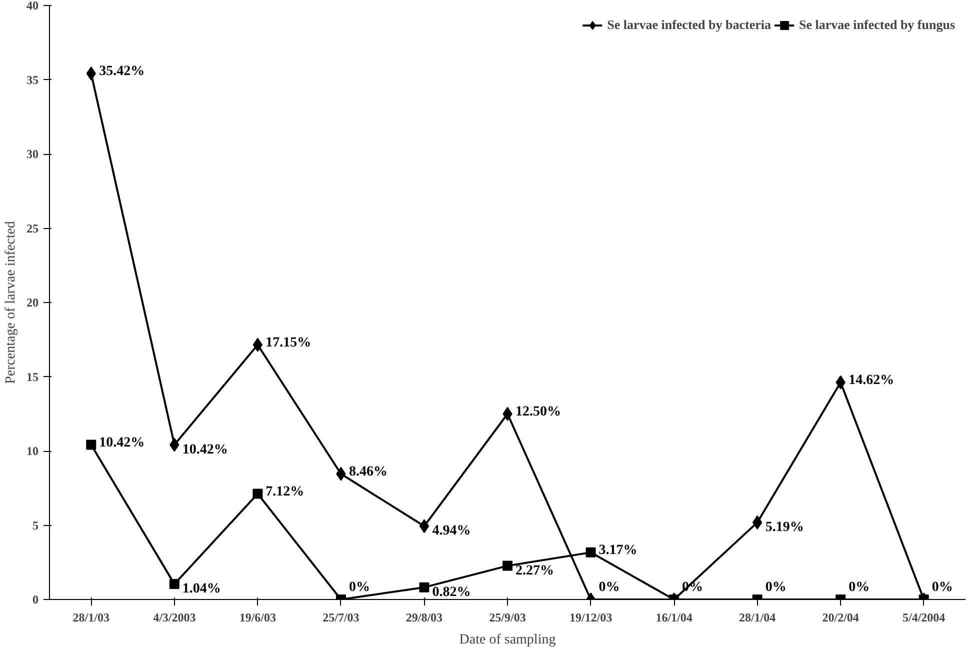  What do you see at coordinates (122, 72) in the screenshot?
I see `data-label: 35.42%` at bounding box center [122, 72].